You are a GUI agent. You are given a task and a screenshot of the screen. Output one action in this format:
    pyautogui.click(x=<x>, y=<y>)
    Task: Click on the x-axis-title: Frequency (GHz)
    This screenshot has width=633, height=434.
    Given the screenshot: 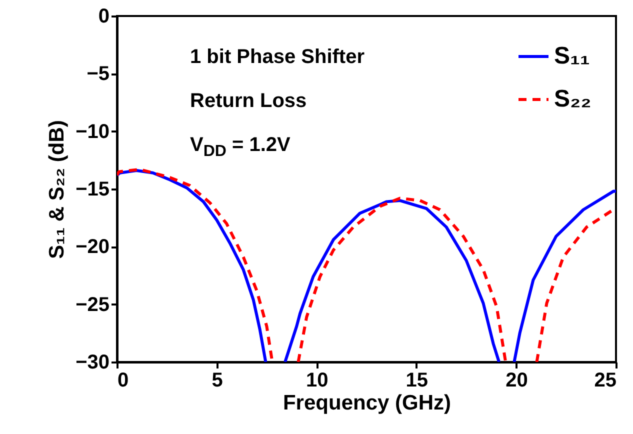 What is the action you would take?
    pyautogui.click(x=367, y=403)
    